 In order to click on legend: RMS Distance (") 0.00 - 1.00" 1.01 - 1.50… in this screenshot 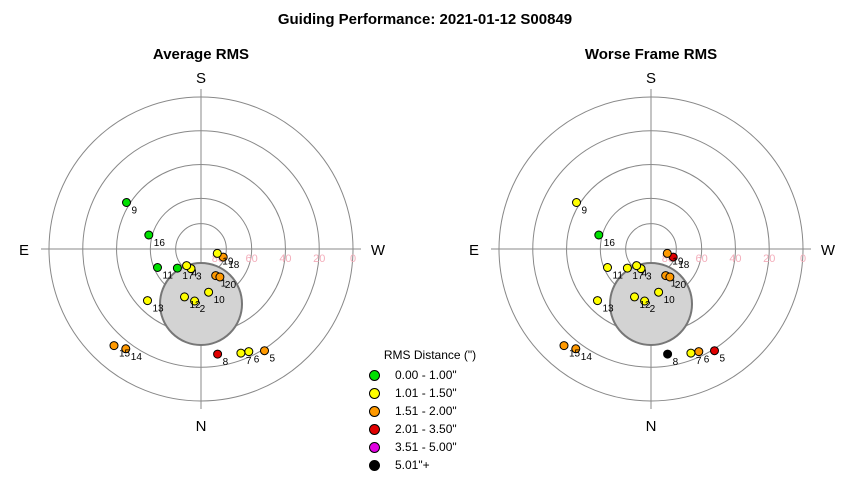, I will do `click(430, 411)`.